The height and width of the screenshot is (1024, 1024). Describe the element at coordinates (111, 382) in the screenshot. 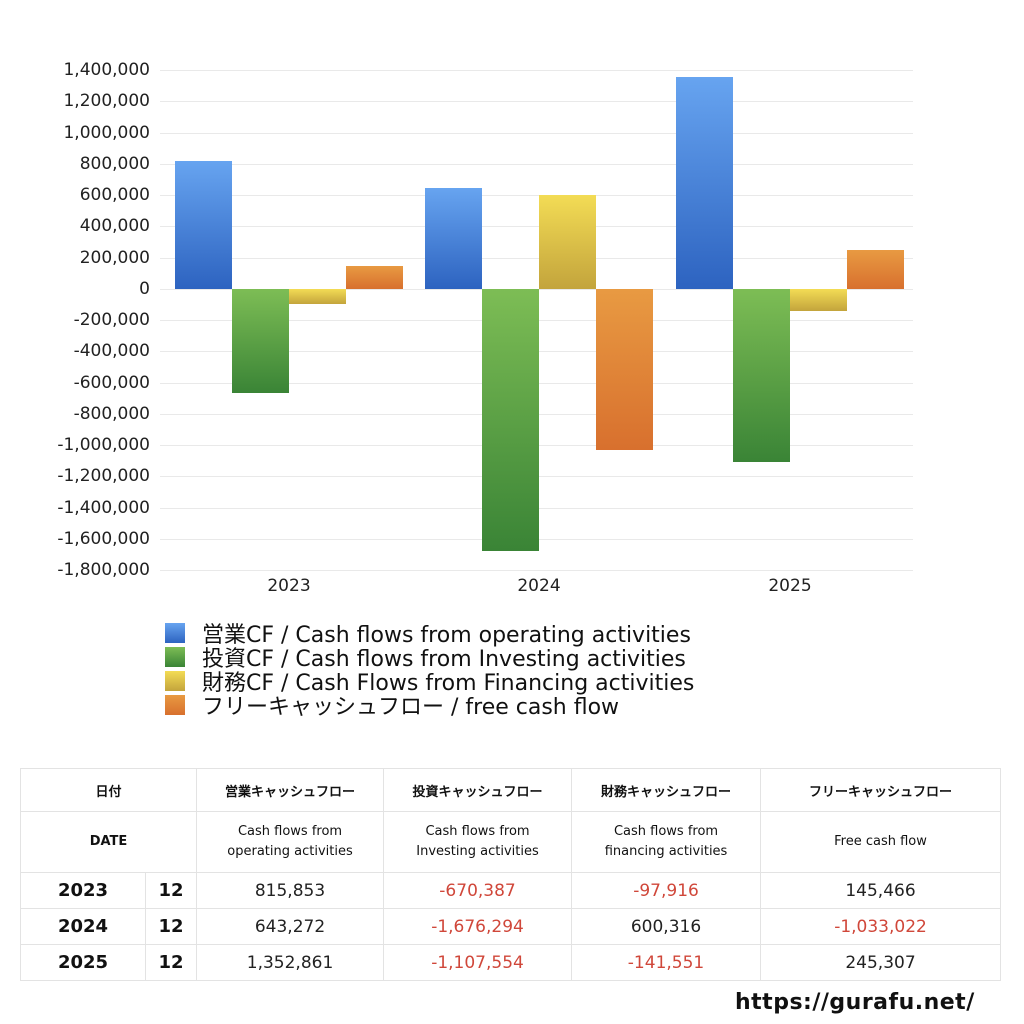

I see `y-tick-label: -600,000` at that location.